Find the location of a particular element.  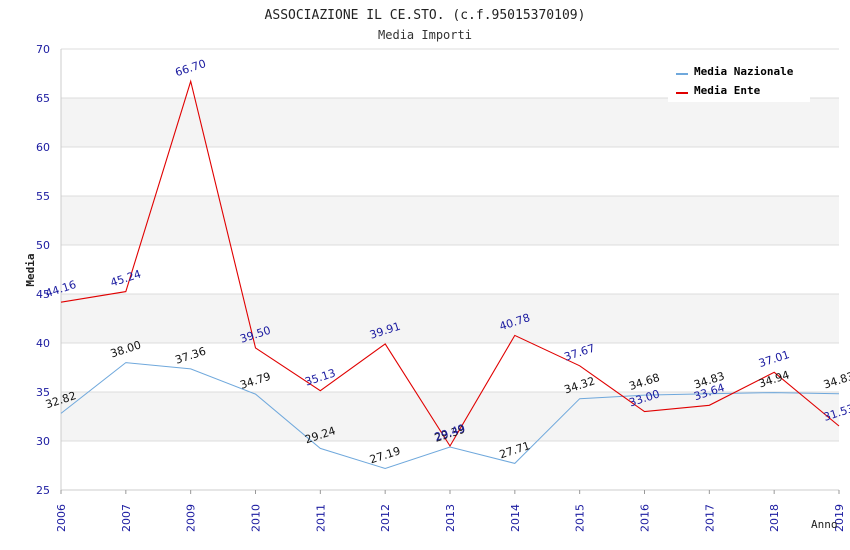

chart-subtitle: Media Importi is located at coordinates (425, 35).